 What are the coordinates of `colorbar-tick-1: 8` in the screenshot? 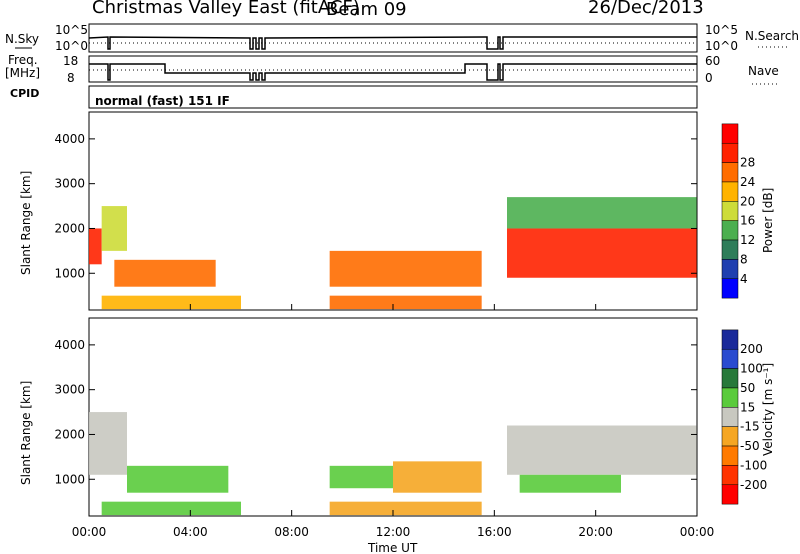 It's located at (744, 259).